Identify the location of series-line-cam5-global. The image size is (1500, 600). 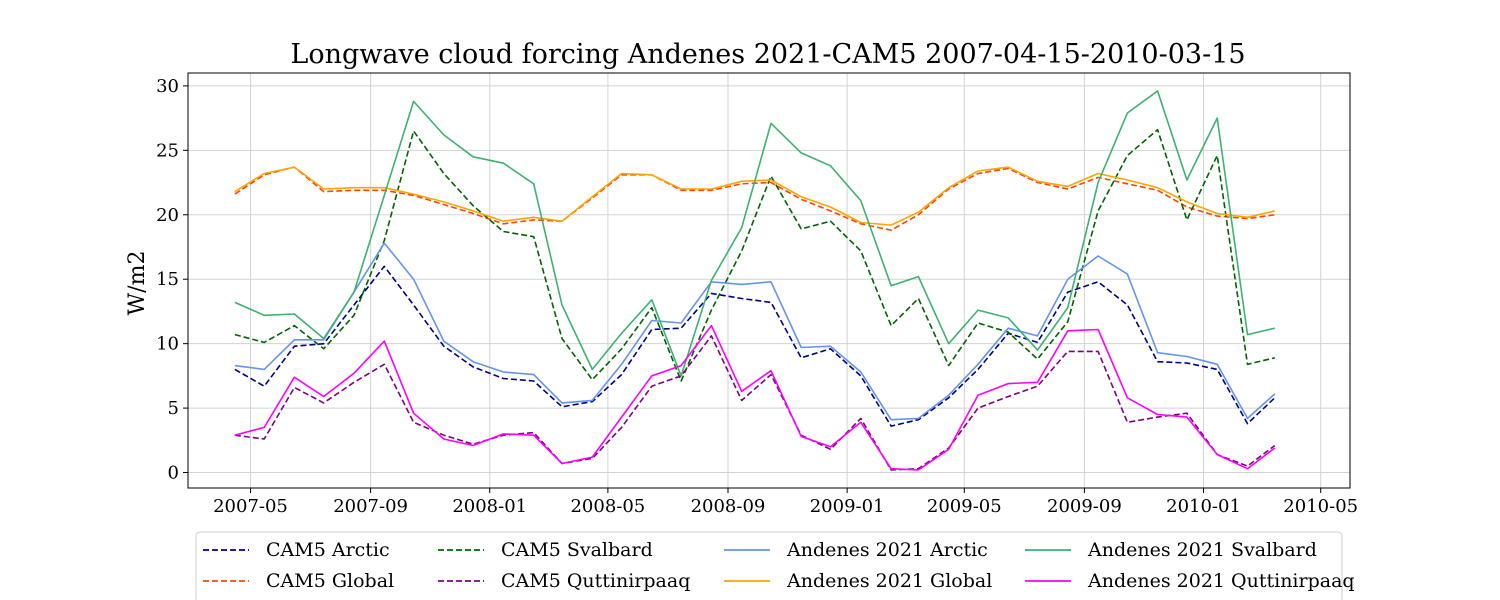
(754, 198).